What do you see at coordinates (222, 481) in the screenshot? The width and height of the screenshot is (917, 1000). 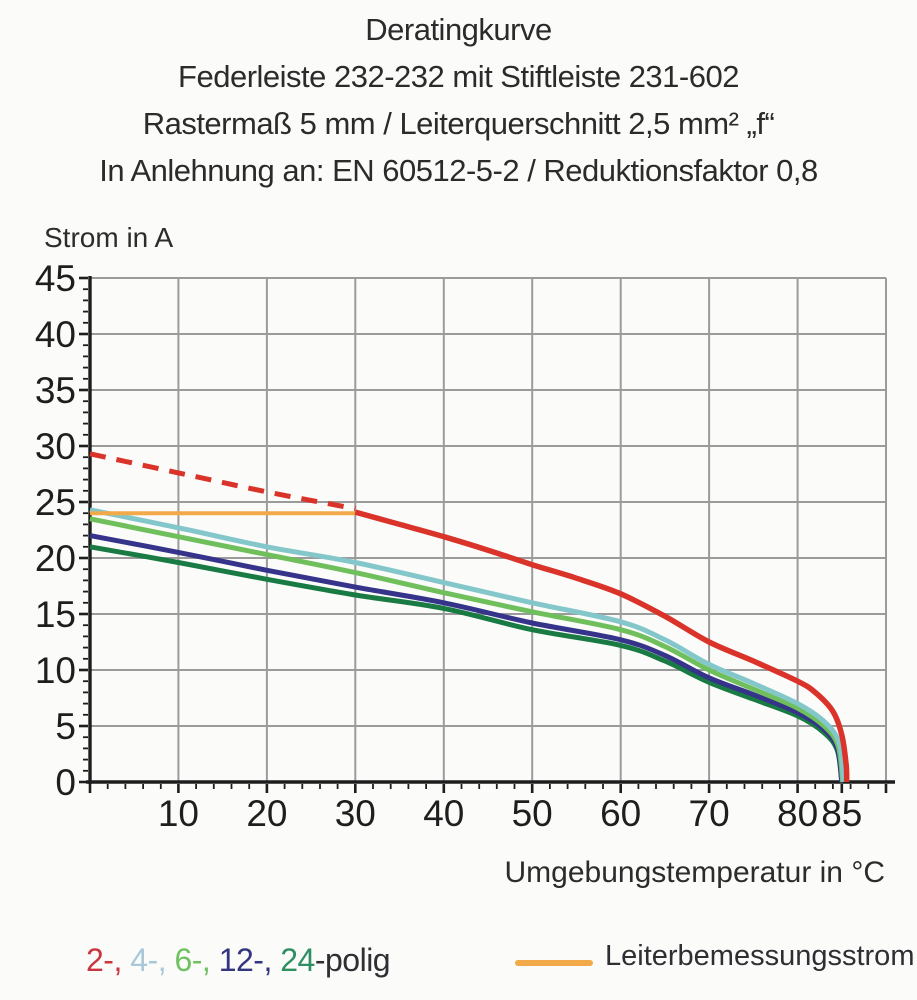 I see `curve-2-polig-oberhalb-leiterbemessungsstrom-` at bounding box center [222, 481].